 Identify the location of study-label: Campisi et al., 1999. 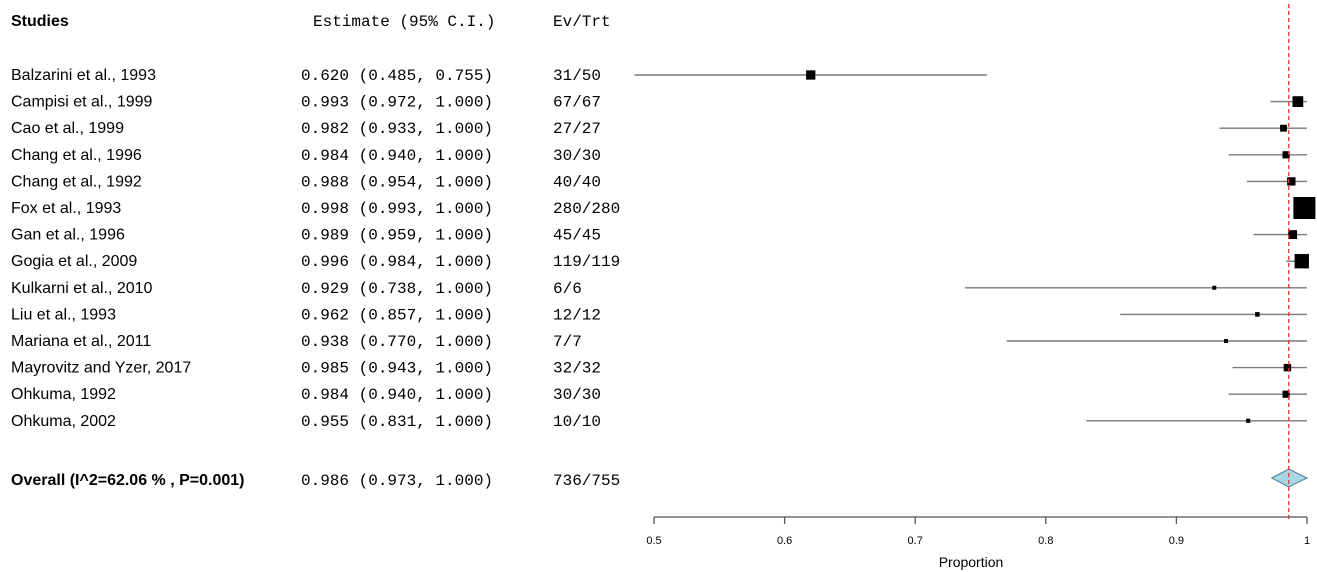
(82, 102).